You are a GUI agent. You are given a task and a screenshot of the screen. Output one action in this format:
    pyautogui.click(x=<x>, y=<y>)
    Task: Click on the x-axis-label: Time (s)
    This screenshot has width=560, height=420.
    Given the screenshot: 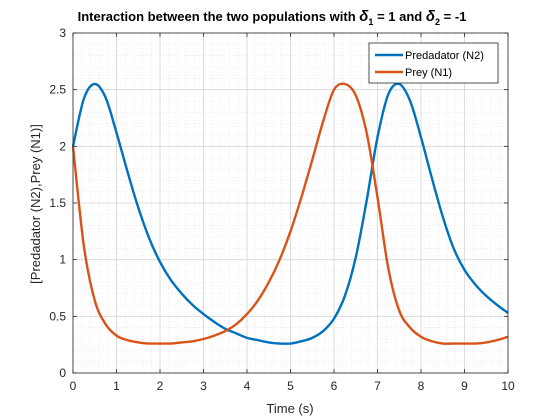 What is the action you would take?
    pyautogui.click(x=289, y=408)
    